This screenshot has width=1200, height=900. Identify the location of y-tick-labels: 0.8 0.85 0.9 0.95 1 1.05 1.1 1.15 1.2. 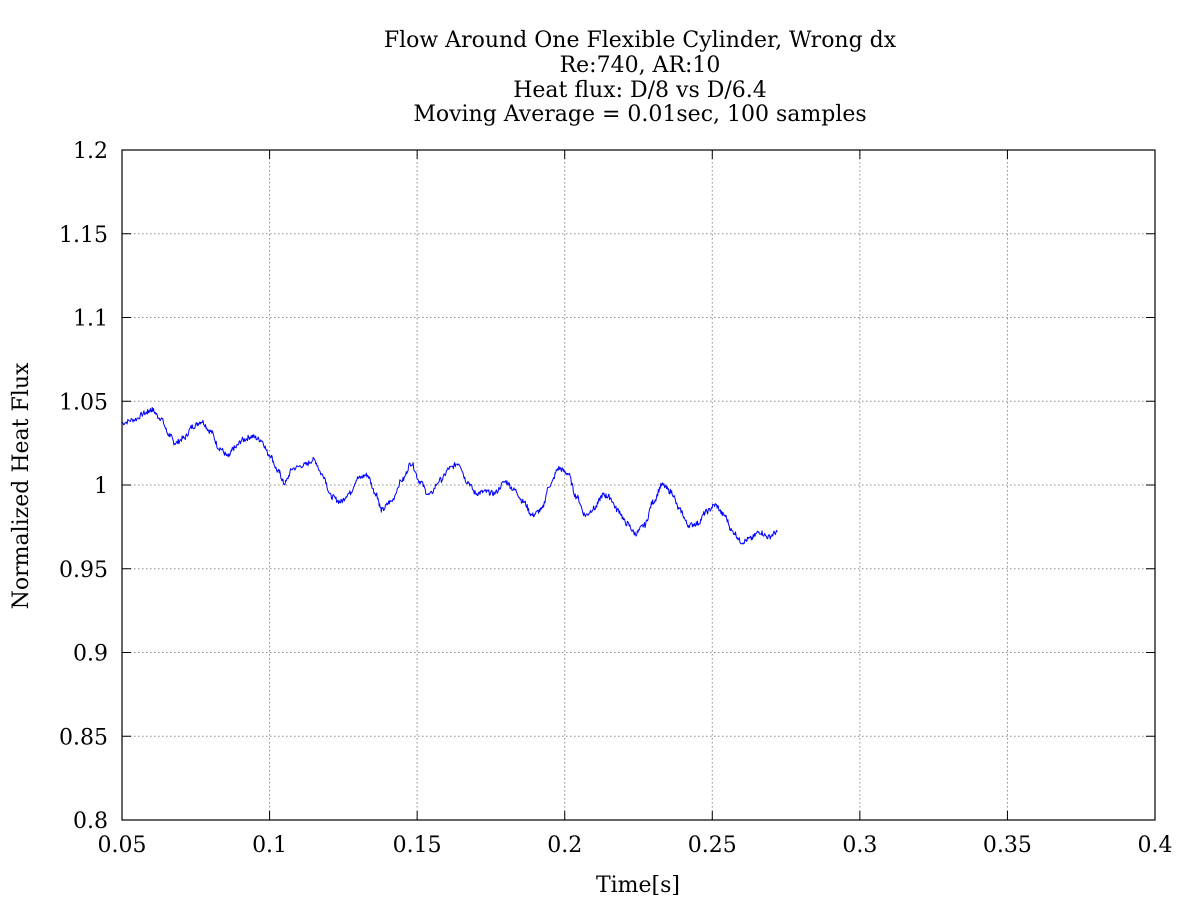
(83, 486).